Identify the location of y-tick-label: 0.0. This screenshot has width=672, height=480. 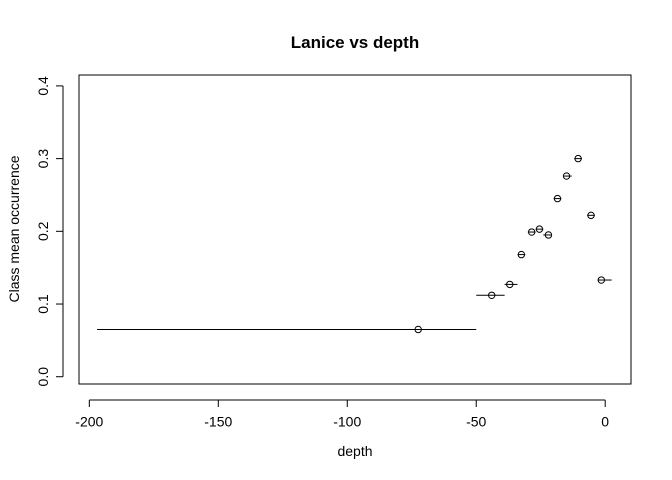
(43, 377).